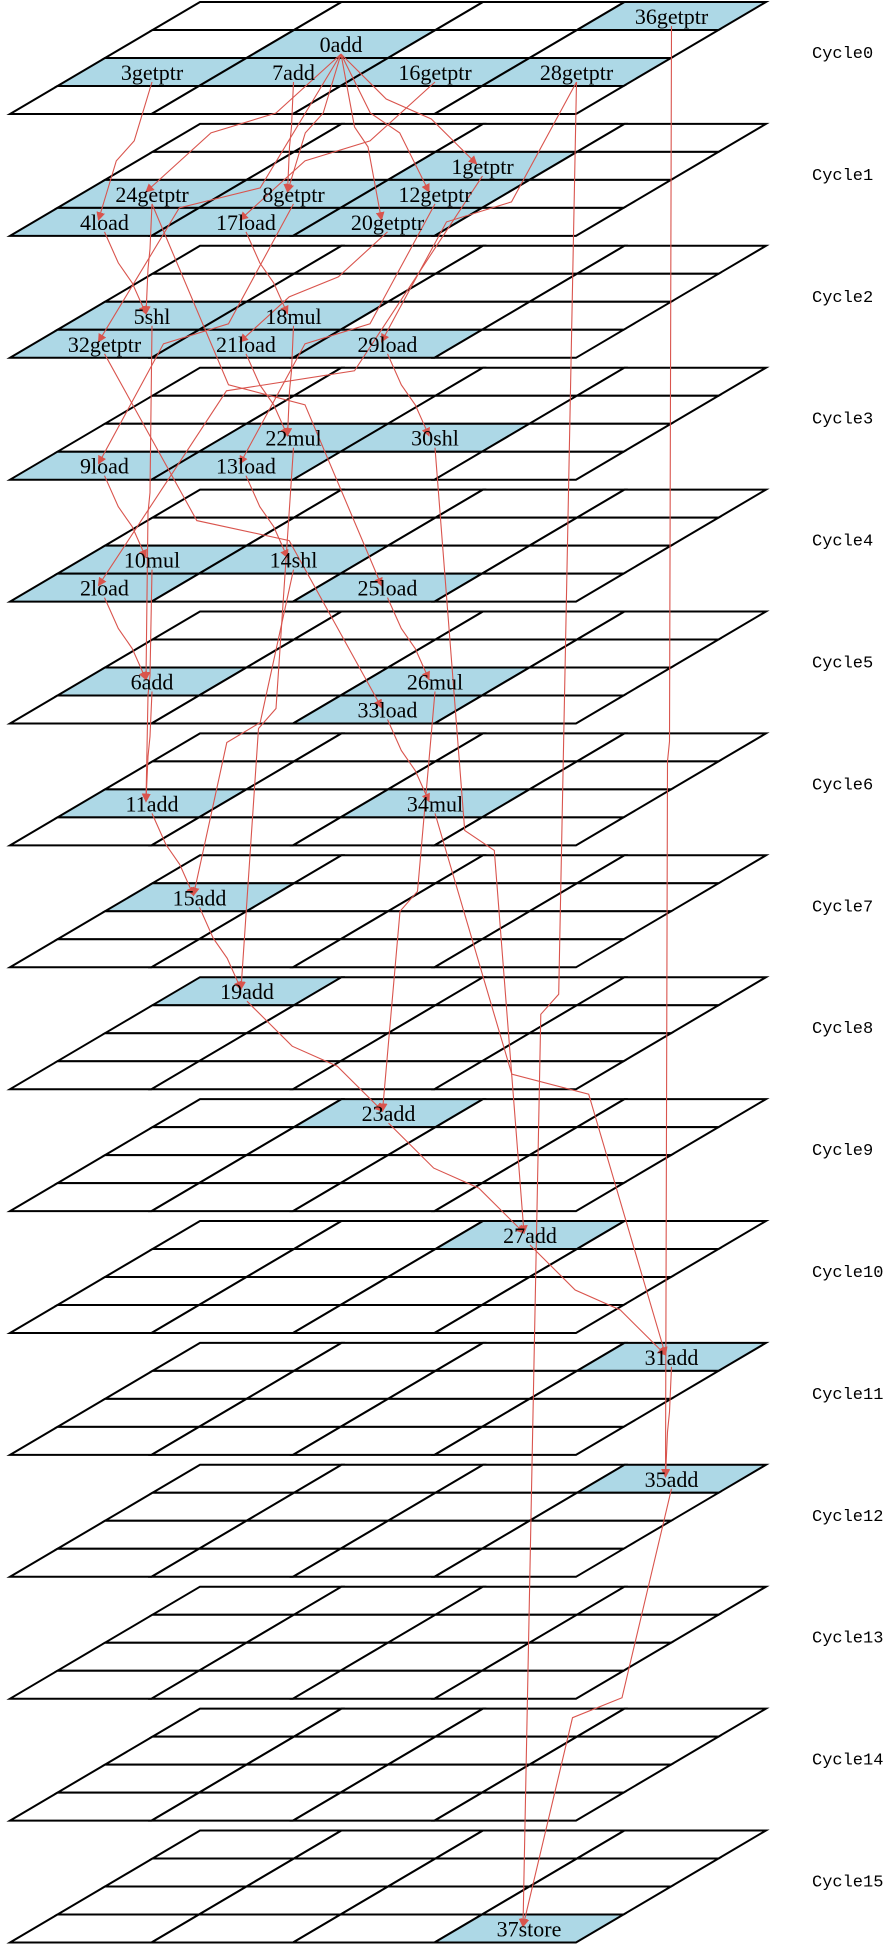  I want to click on cycle-label: Cycle13, so click(847, 1639).